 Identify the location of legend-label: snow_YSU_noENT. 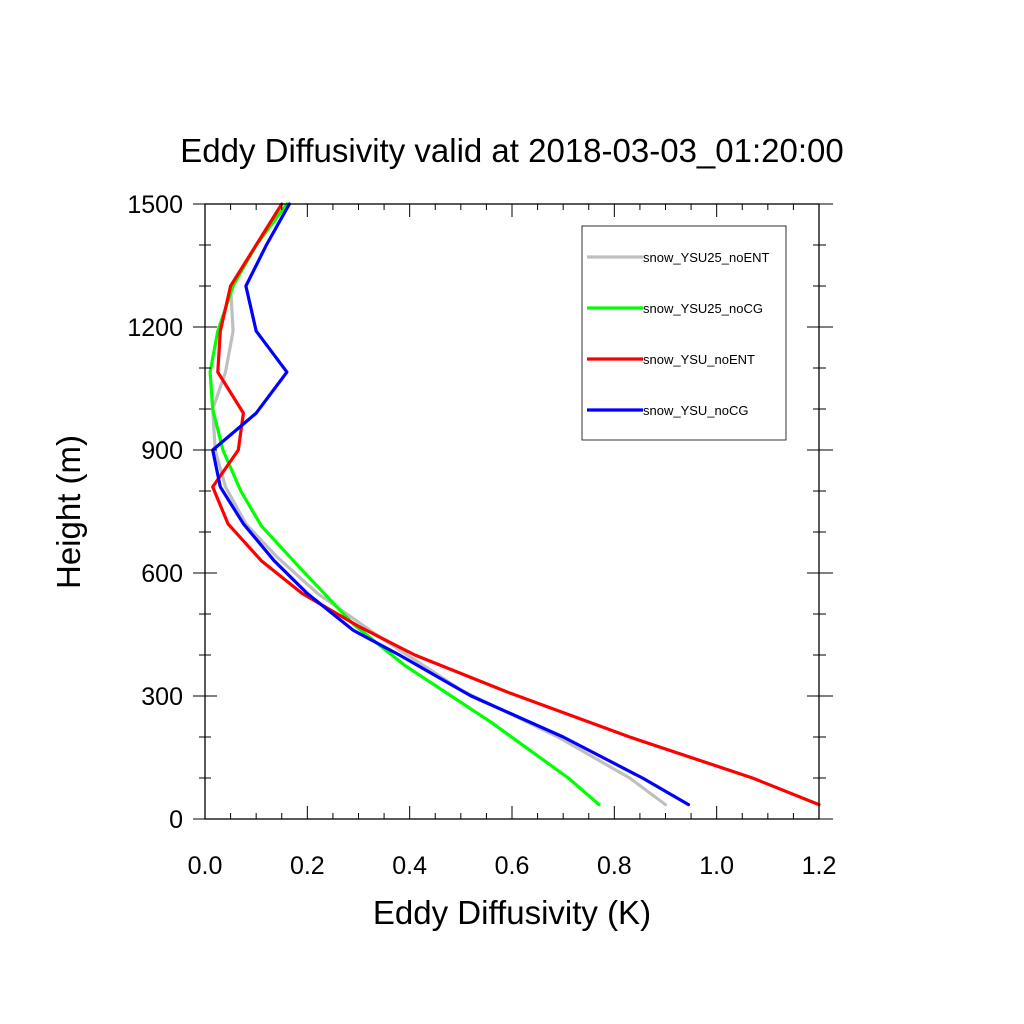
(699, 359).